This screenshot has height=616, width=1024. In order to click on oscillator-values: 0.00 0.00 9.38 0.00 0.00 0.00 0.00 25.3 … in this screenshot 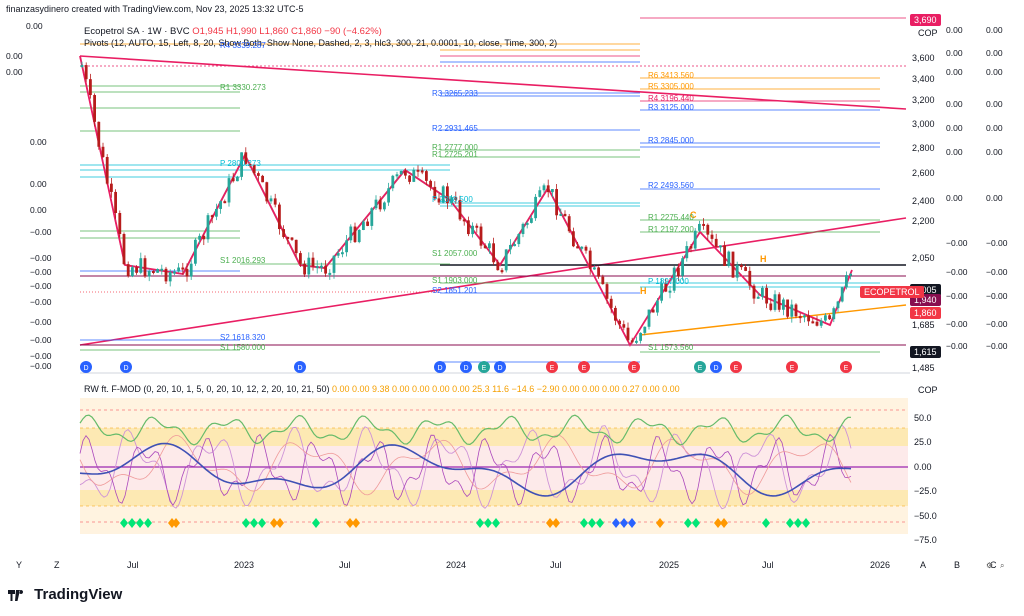, I will do `click(505, 389)`.